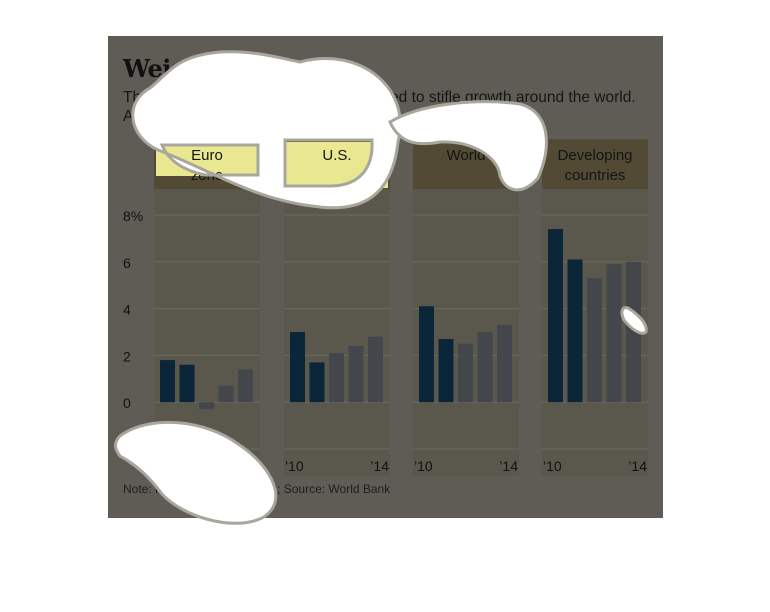 This screenshot has width=770, height=612. What do you see at coordinates (446, 371) in the screenshot?
I see `bar-world-2011` at bounding box center [446, 371].